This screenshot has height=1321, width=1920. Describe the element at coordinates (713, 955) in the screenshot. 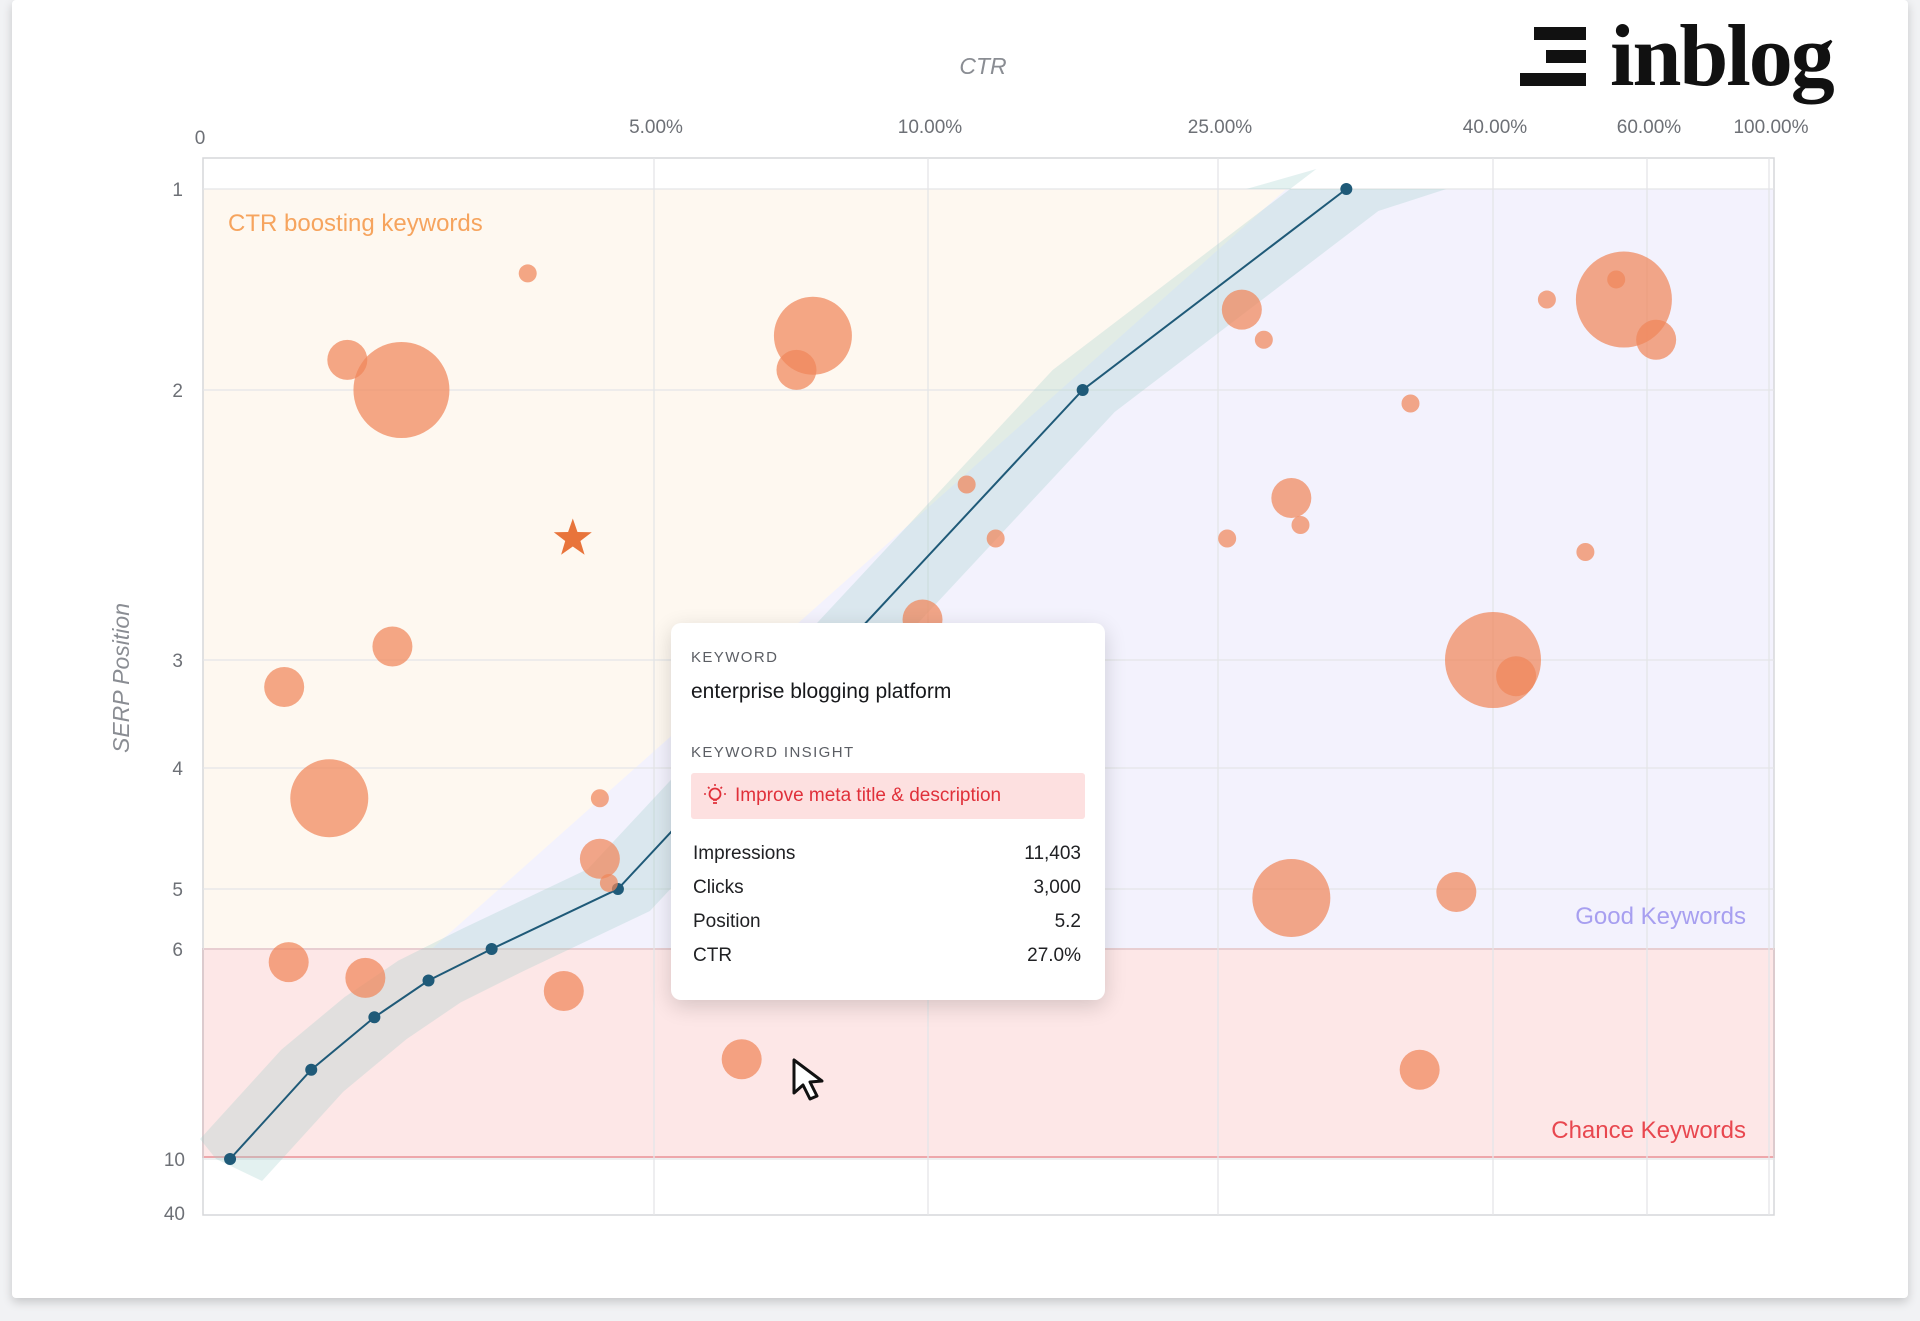

I see `metric-label: CTR` at that location.